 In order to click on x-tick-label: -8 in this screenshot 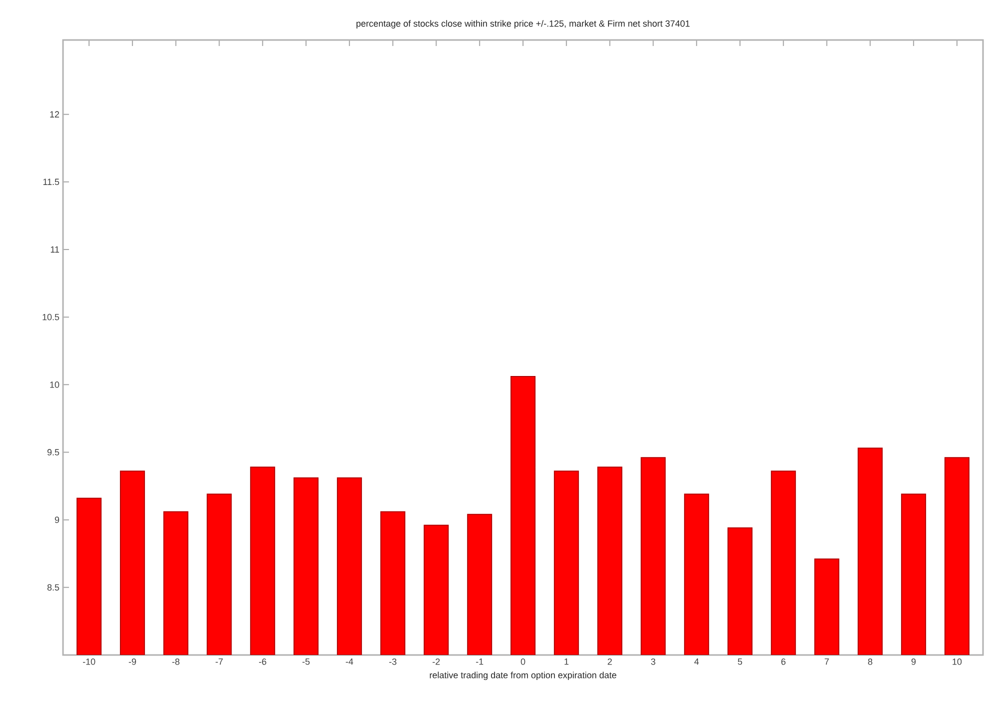, I will do `click(176, 661)`.